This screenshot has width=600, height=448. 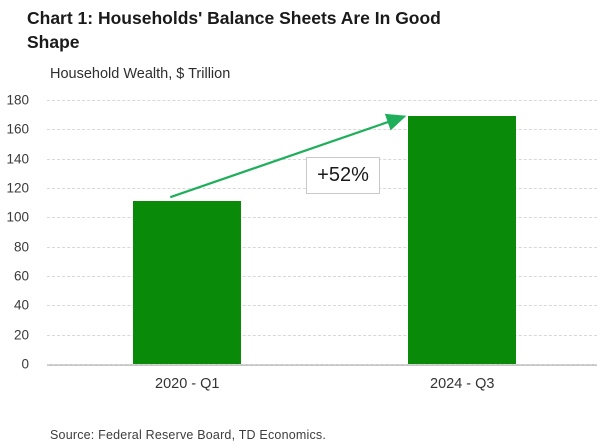 I want to click on y-tick-label: 40, so click(x=21, y=305).